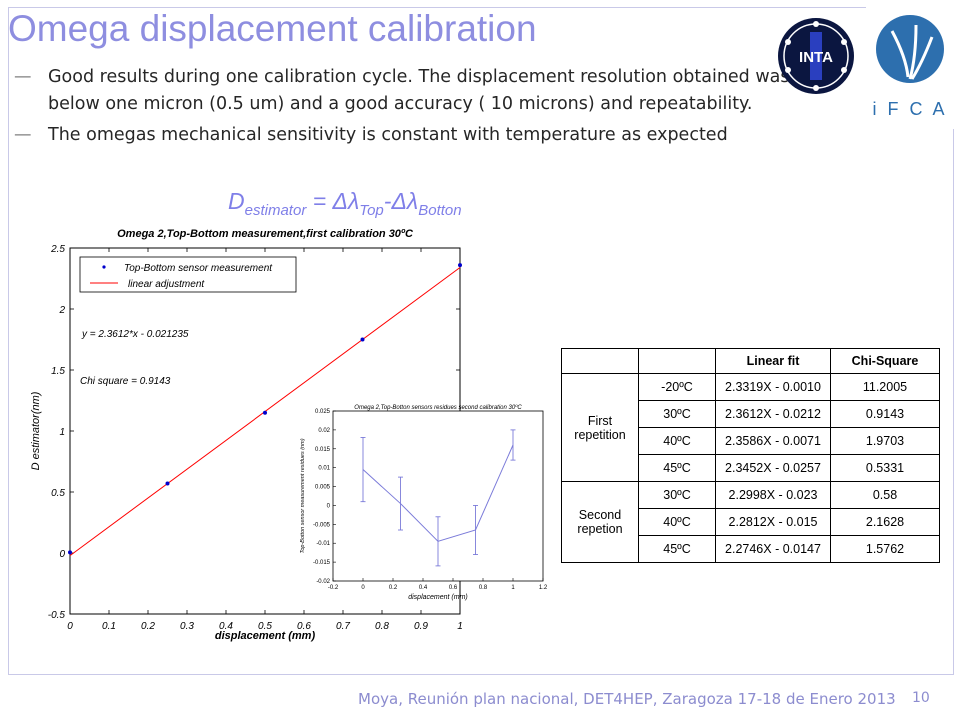  What do you see at coordinates (773, 387) in the screenshot?
I see `fit-cell: 2.3319X - 0.0010` at bounding box center [773, 387].